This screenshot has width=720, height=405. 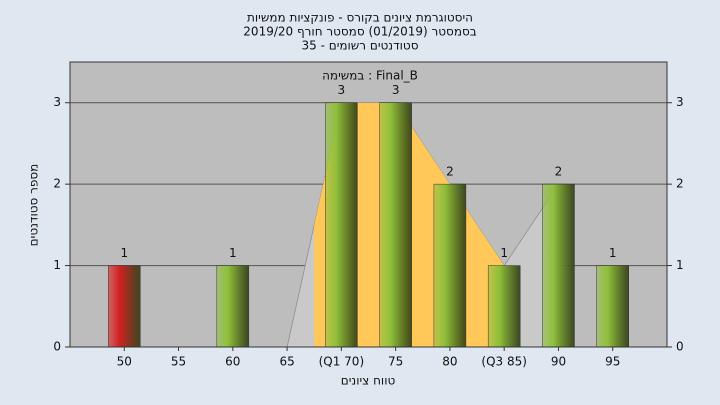 I want to click on x-tick-label: 80, so click(x=449, y=362).